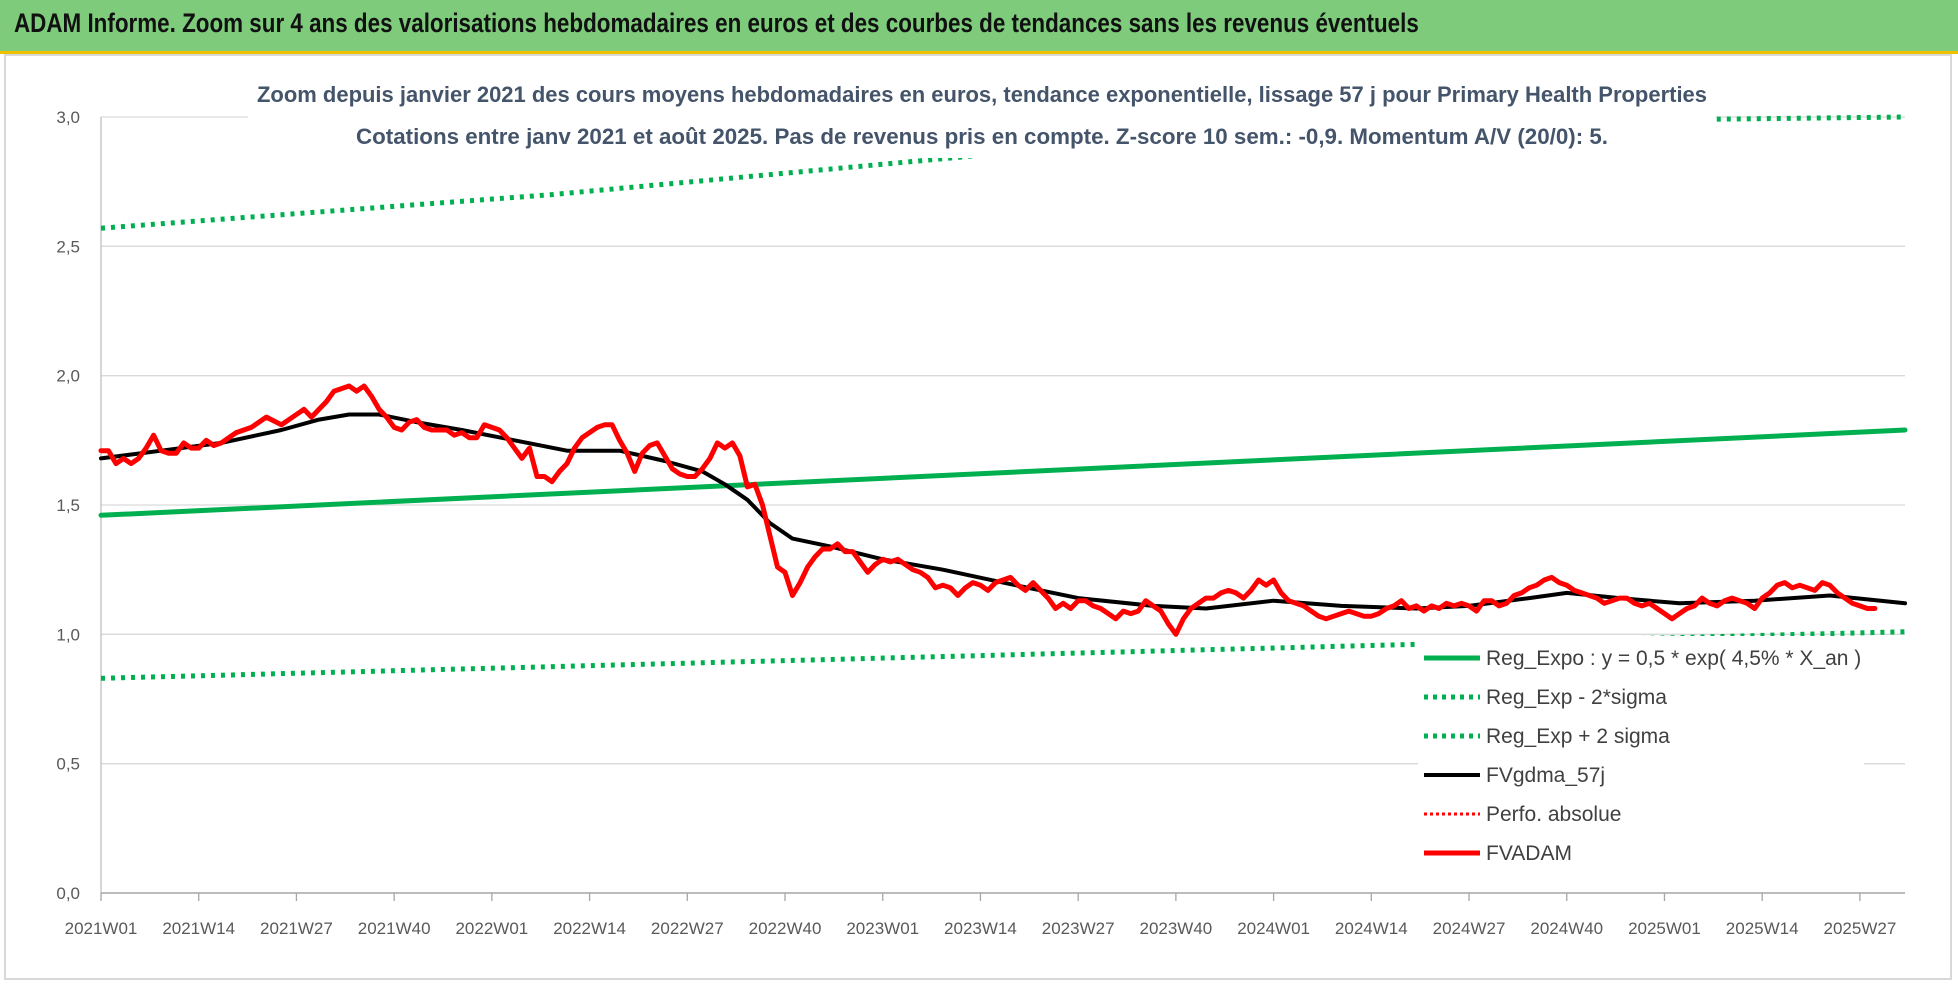  I want to click on title-background, so click(982, 118).